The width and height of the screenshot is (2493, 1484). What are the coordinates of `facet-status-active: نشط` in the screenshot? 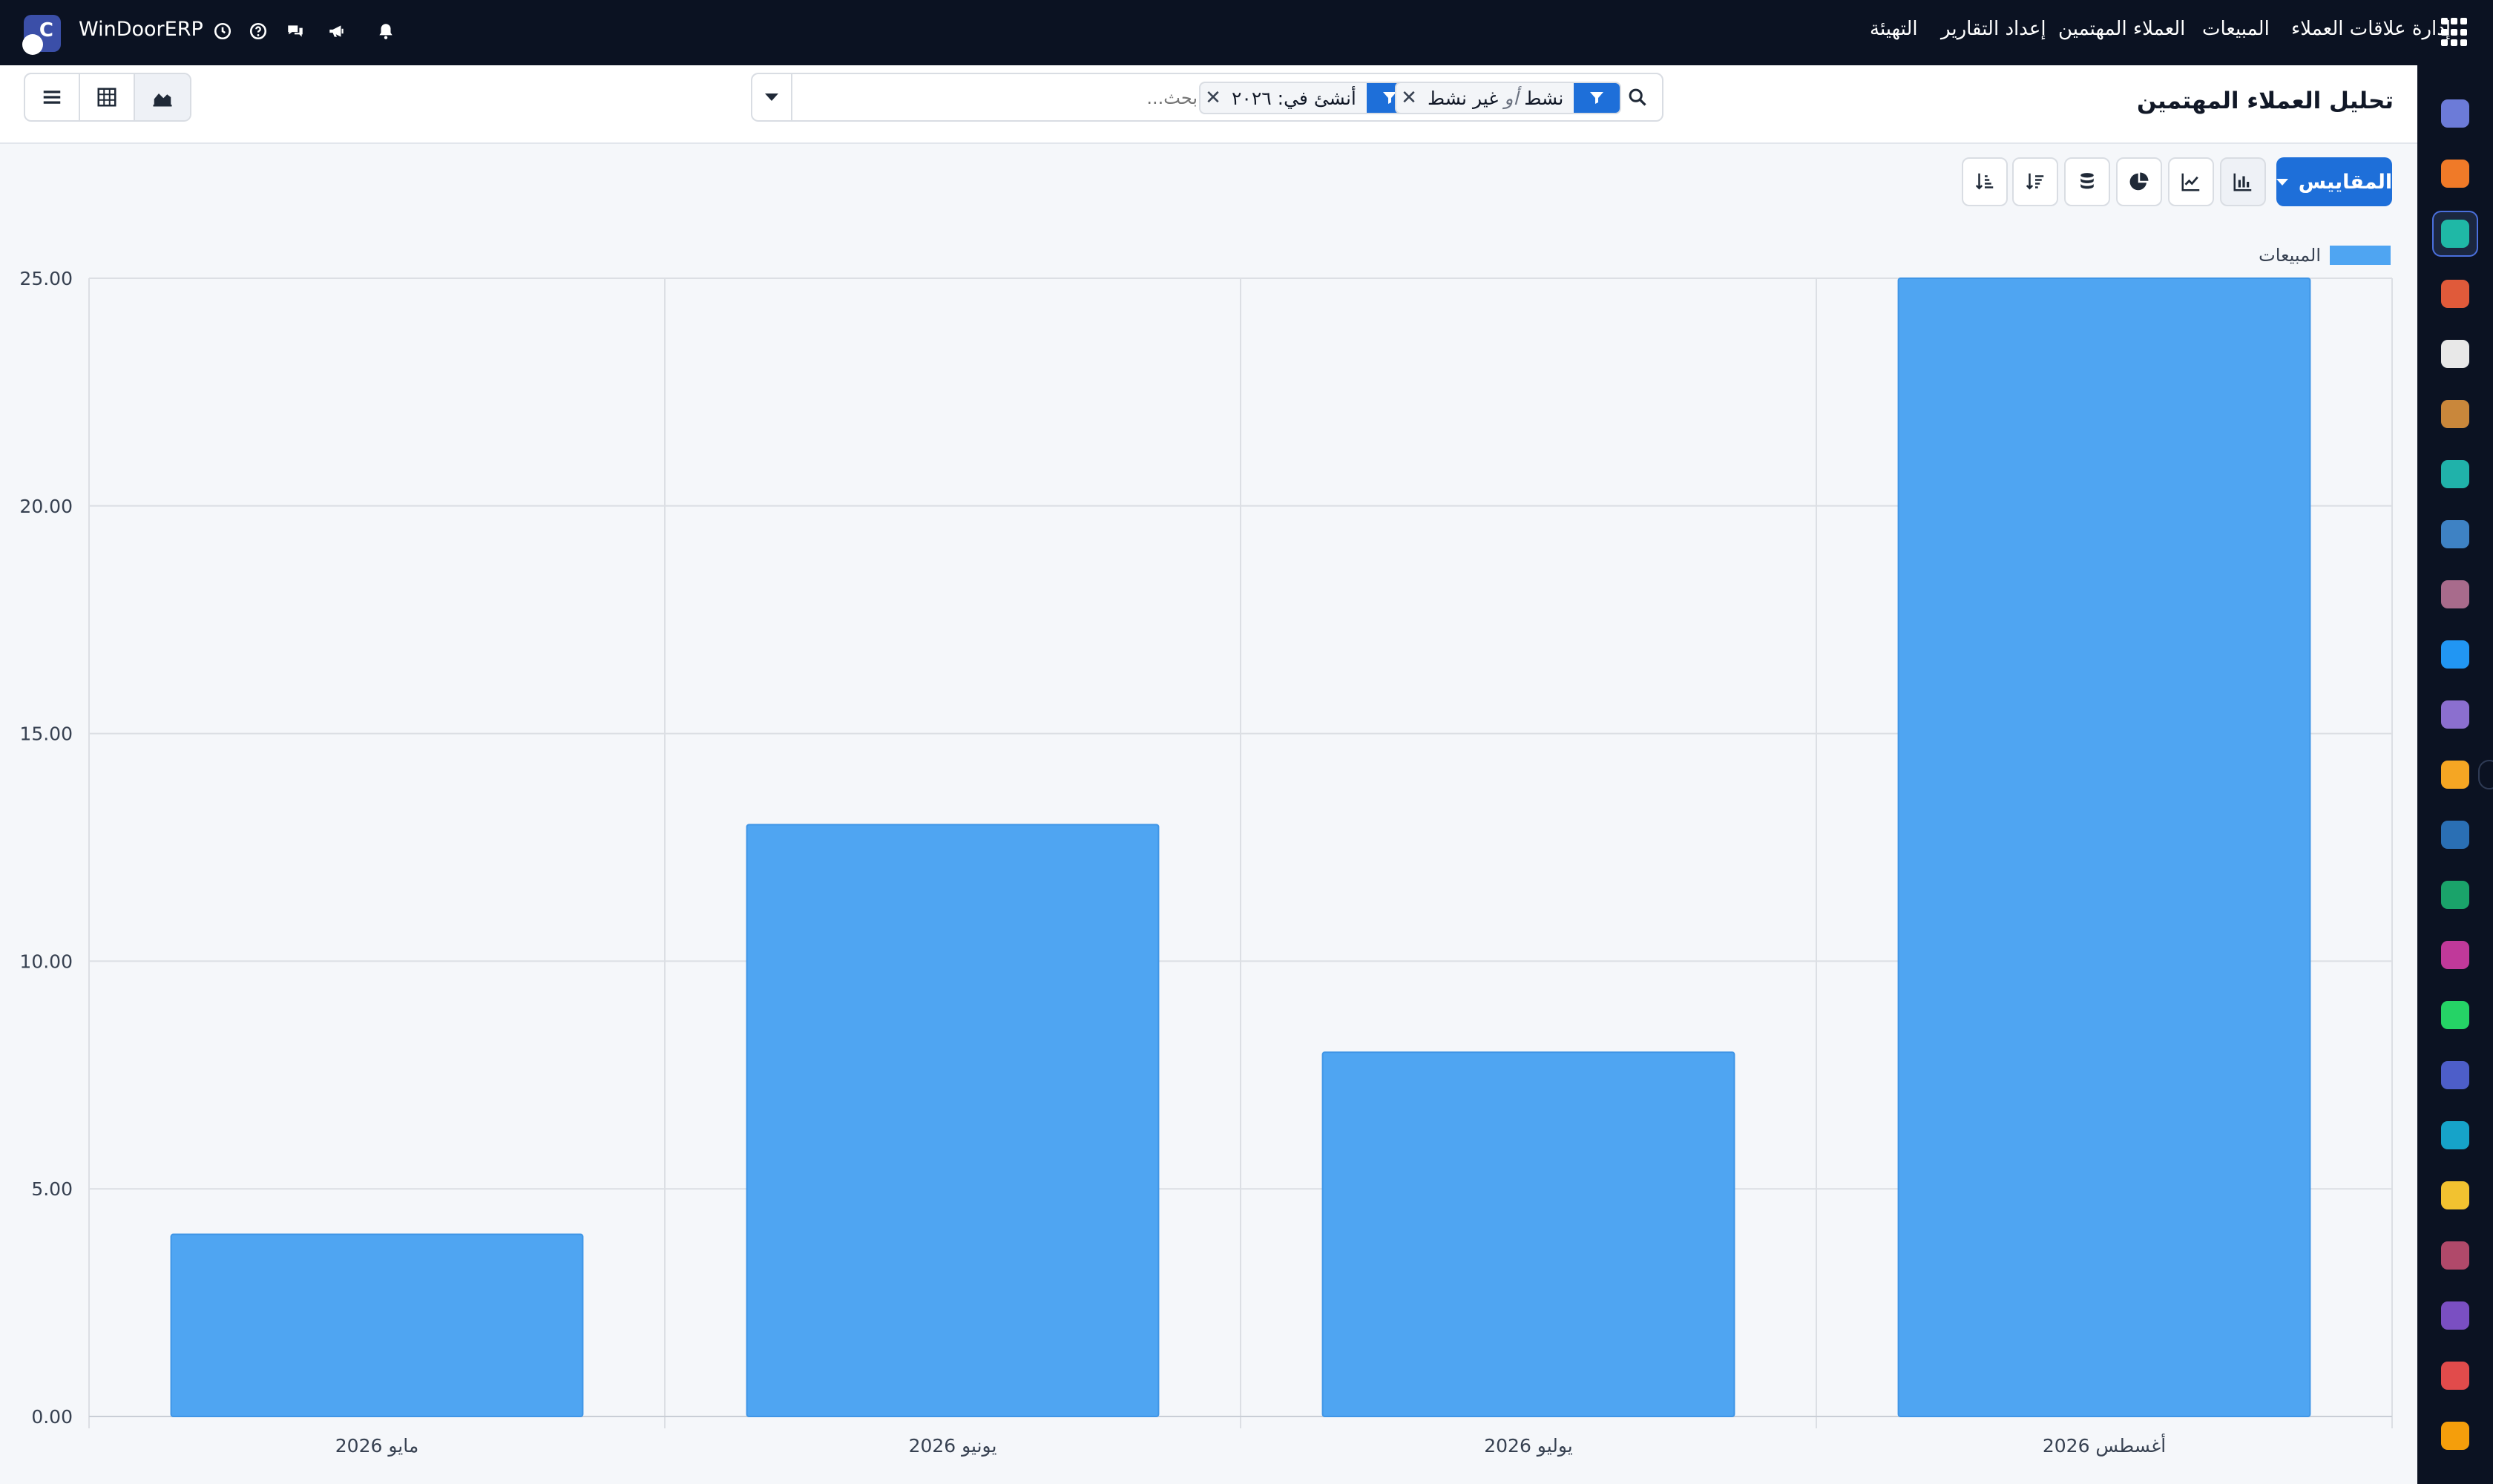 It's located at (1544, 98).